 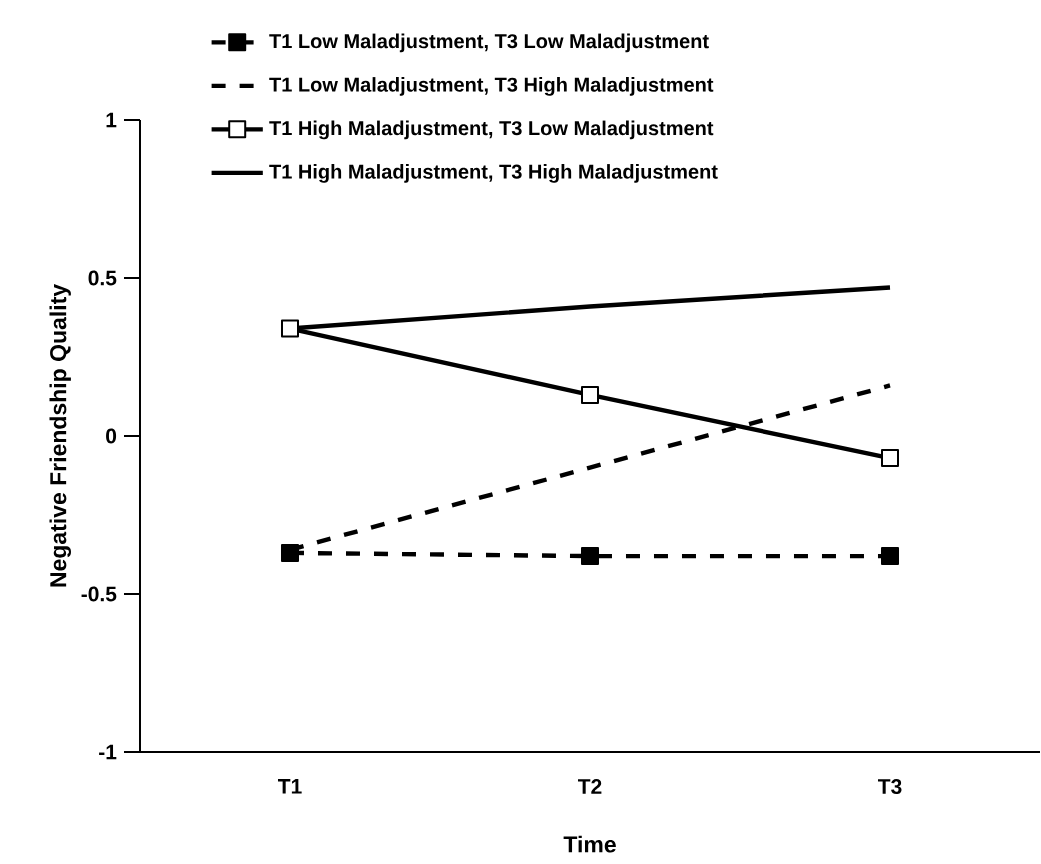 What do you see at coordinates (890, 786) in the screenshot?
I see `x-tick-label: T3` at bounding box center [890, 786].